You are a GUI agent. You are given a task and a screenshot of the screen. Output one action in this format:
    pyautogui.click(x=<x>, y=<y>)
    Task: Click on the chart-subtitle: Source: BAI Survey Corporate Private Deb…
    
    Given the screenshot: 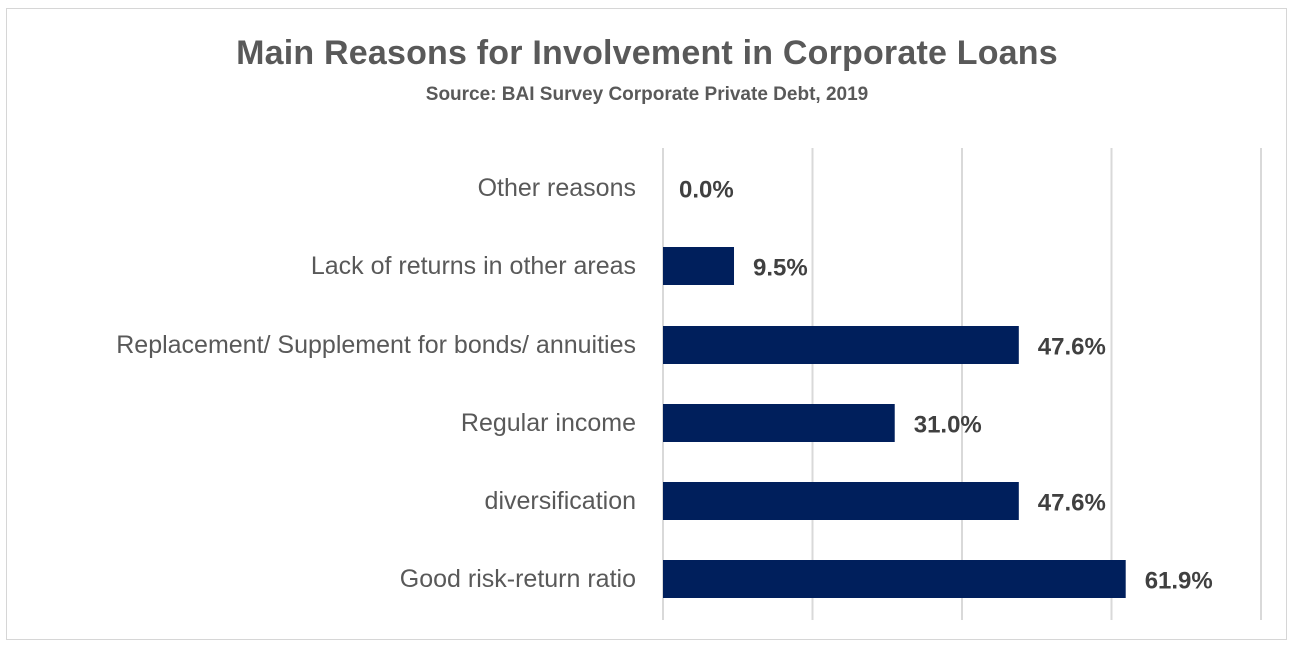 What is the action you would take?
    pyautogui.click(x=647, y=94)
    